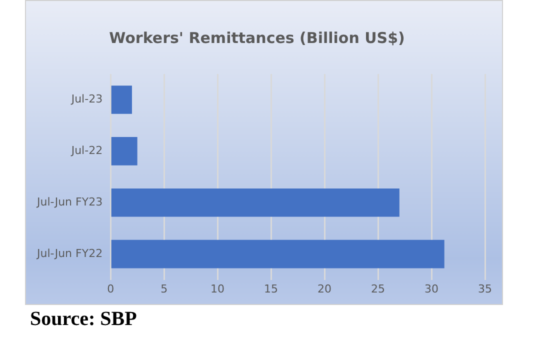  Describe the element at coordinates (83, 319) in the screenshot. I see `source-note: Source: SBP` at that location.